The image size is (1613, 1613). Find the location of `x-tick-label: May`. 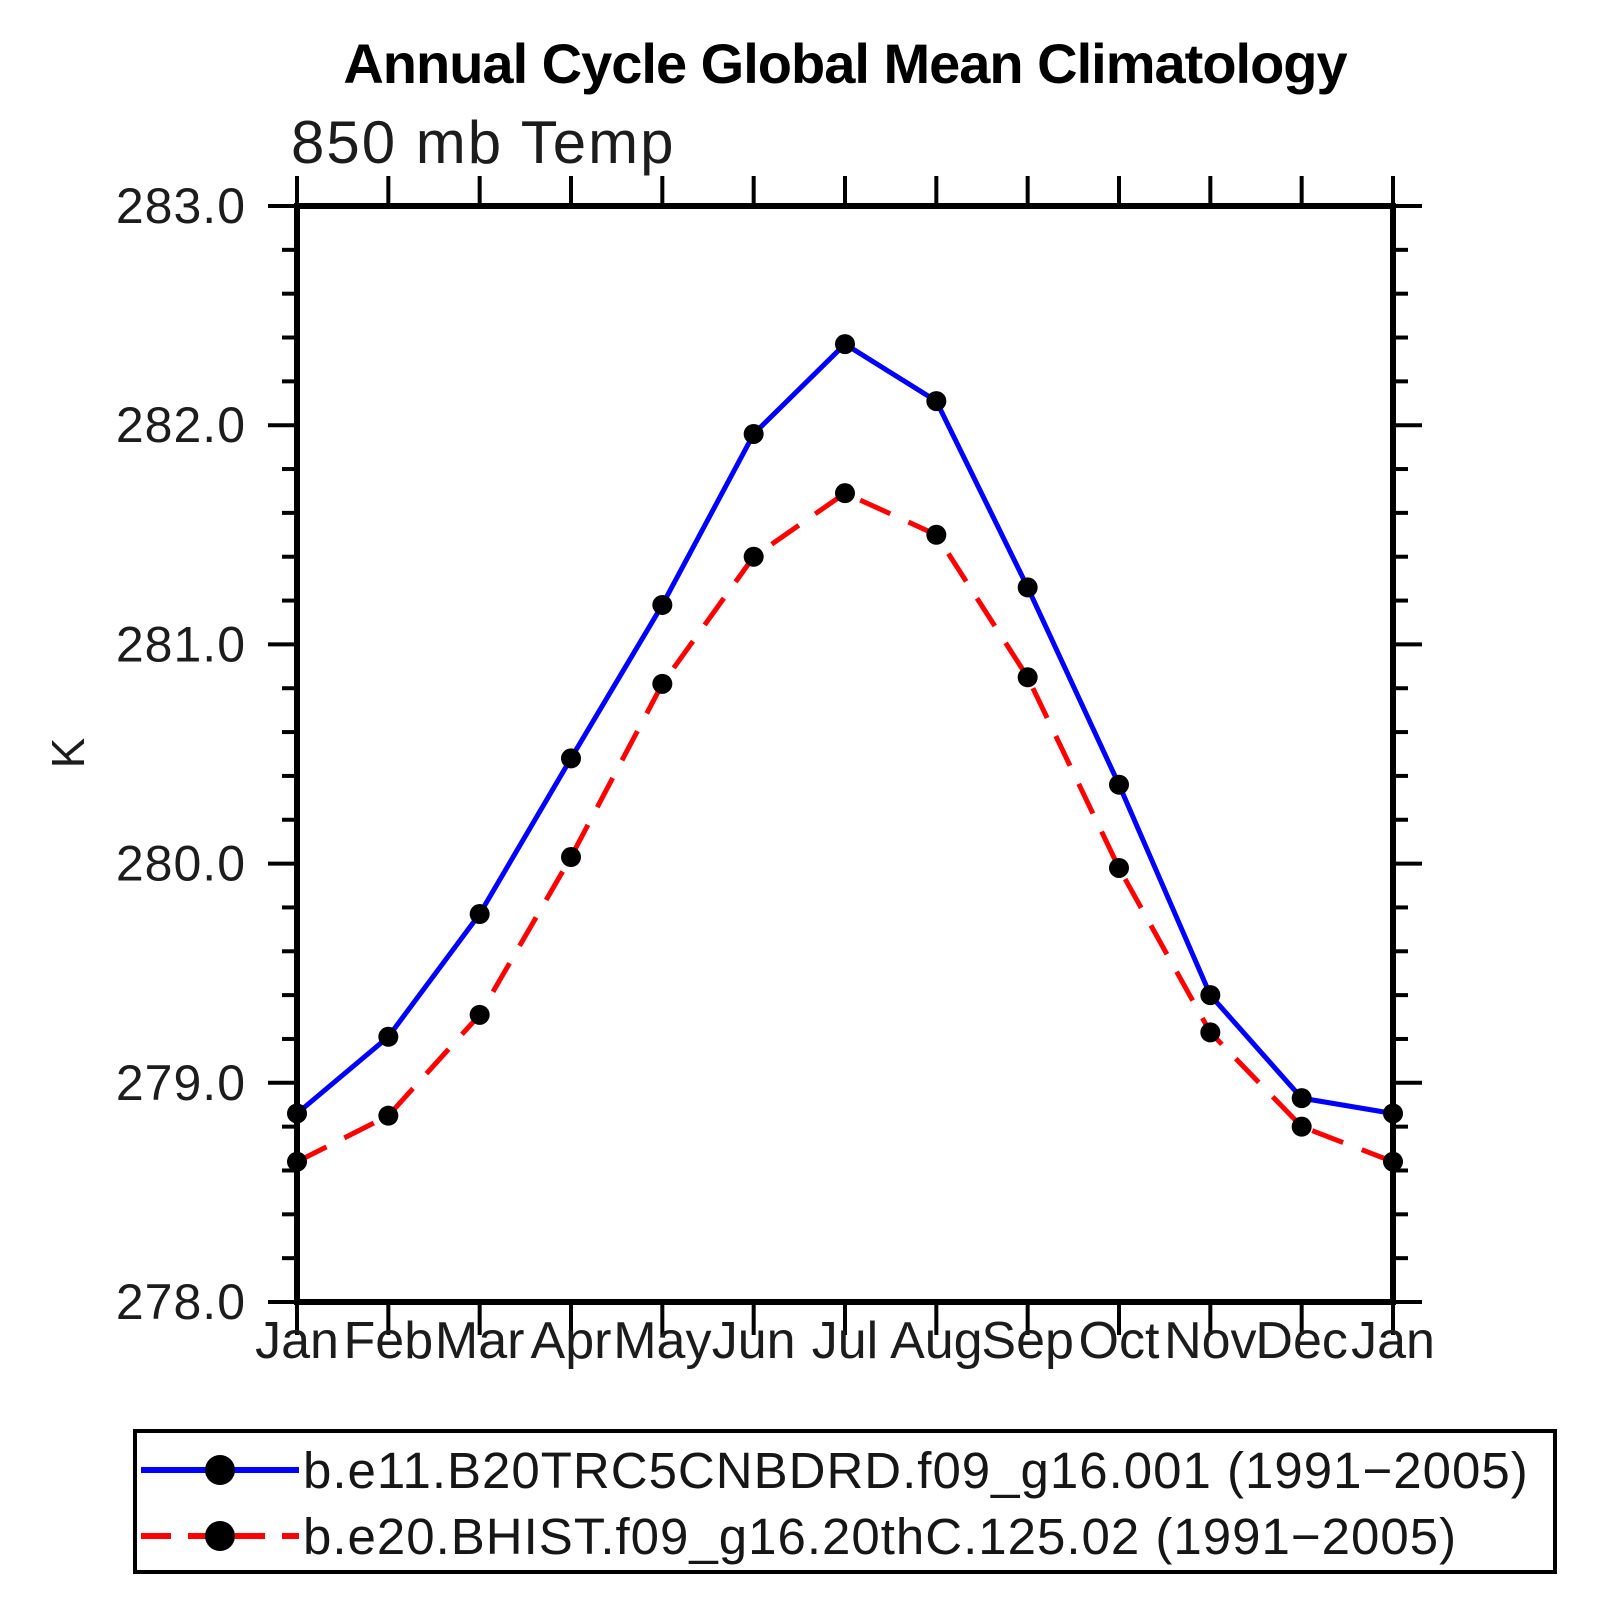

x-tick-label: May is located at coordinates (662, 1341).